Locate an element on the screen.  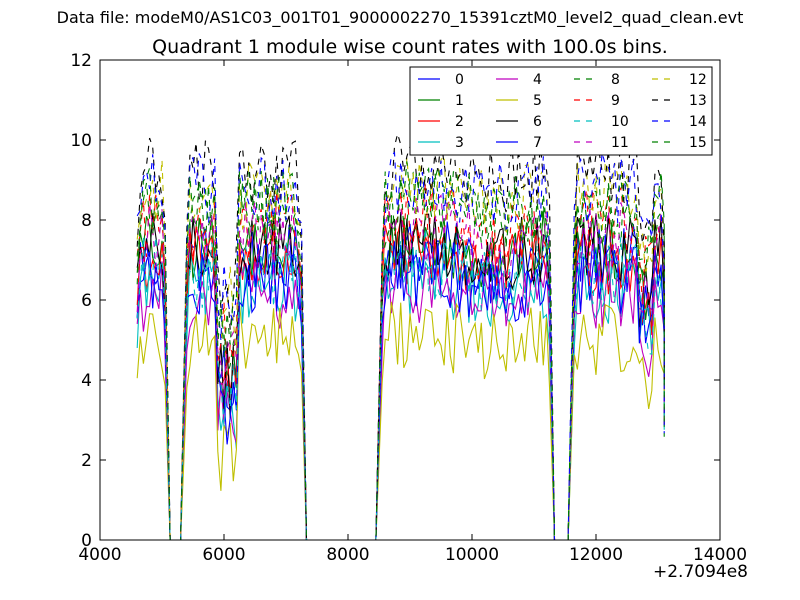
x-tick-label-4: 12000 is located at coordinates (596, 555).